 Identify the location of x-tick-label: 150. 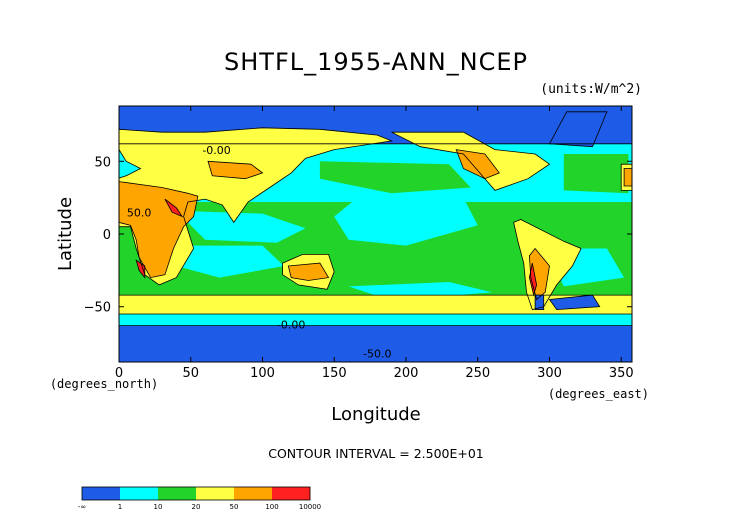
(334, 373).